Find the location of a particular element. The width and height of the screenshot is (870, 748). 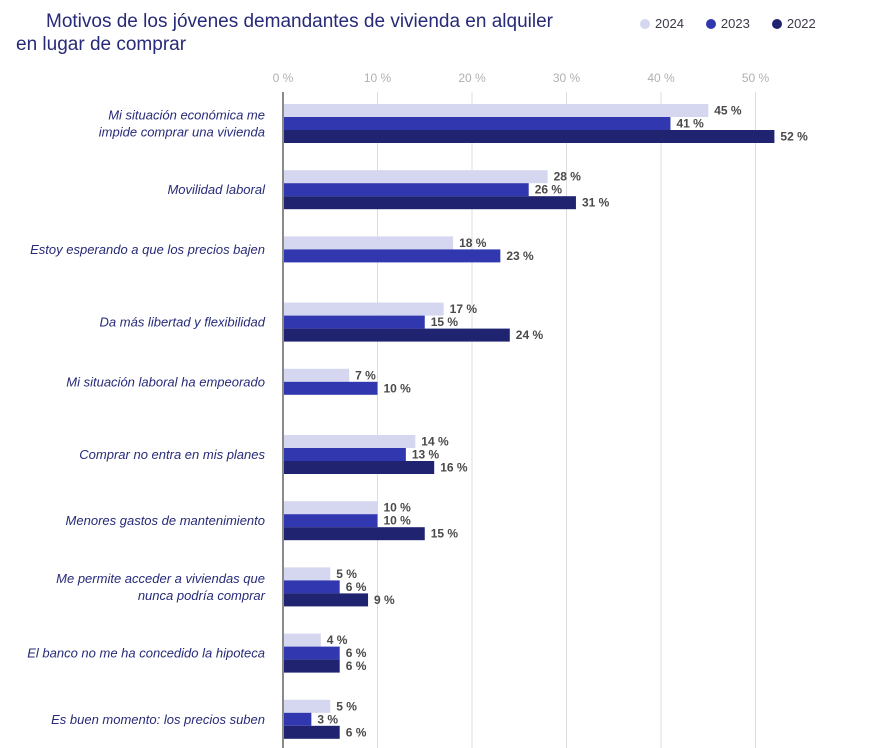

data-label: 7 % is located at coordinates (365, 375).